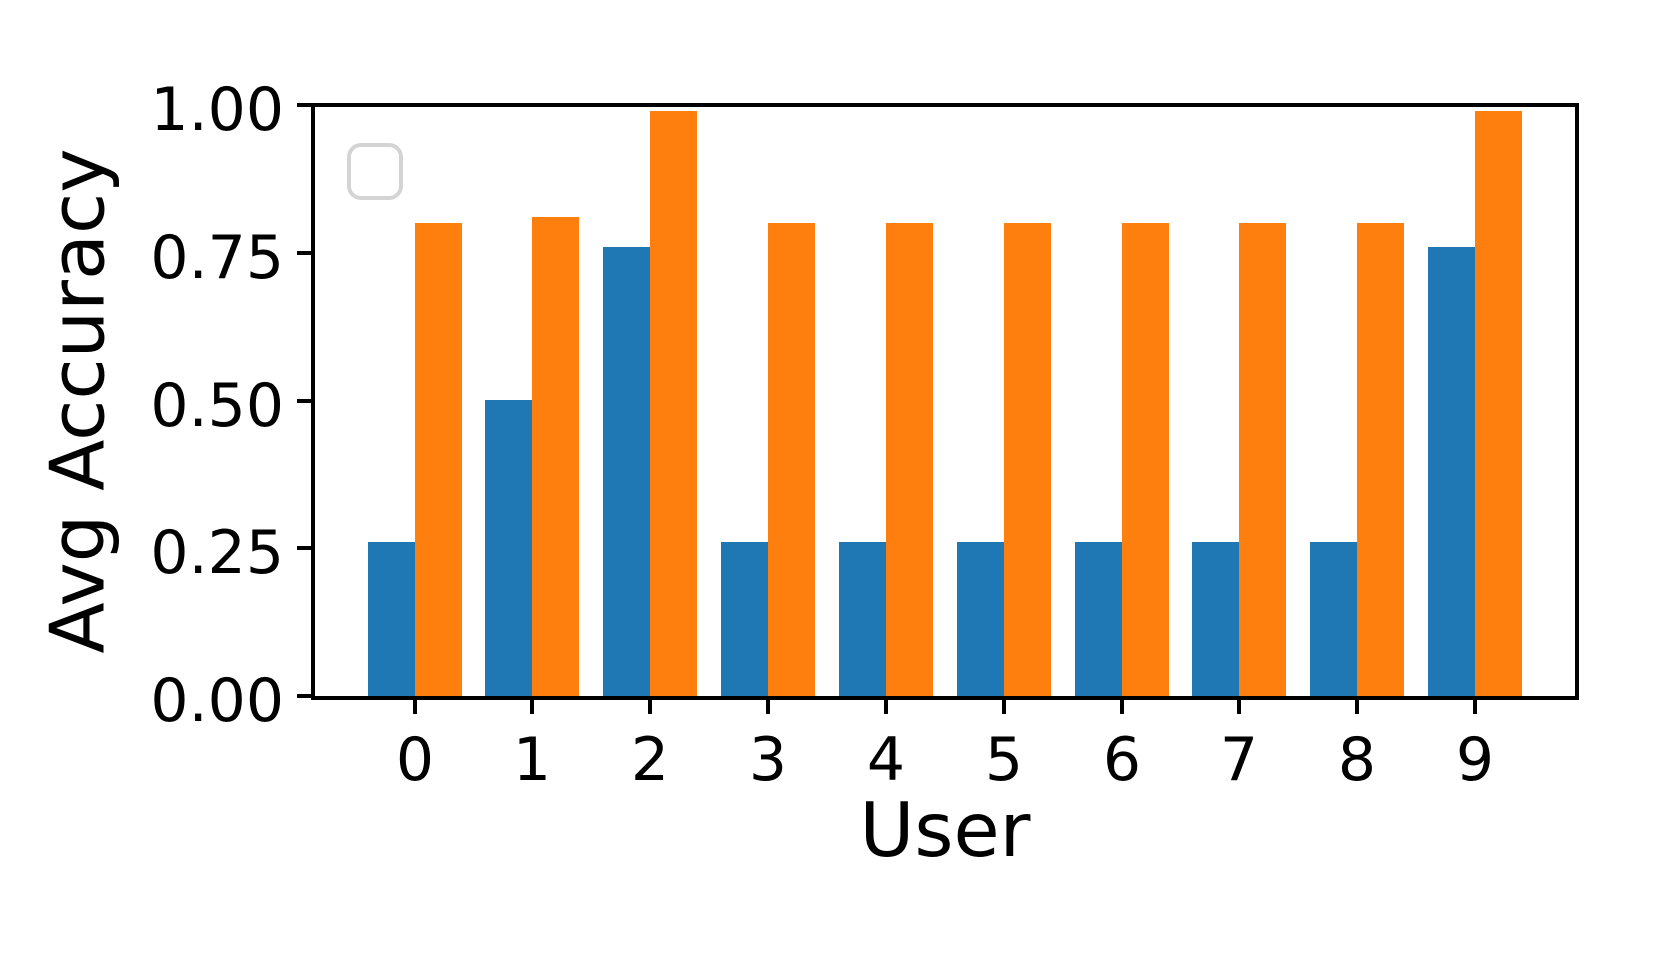 The image size is (1661, 969). Describe the element at coordinates (650, 760) in the screenshot. I see `x-tick-label: 2` at that location.